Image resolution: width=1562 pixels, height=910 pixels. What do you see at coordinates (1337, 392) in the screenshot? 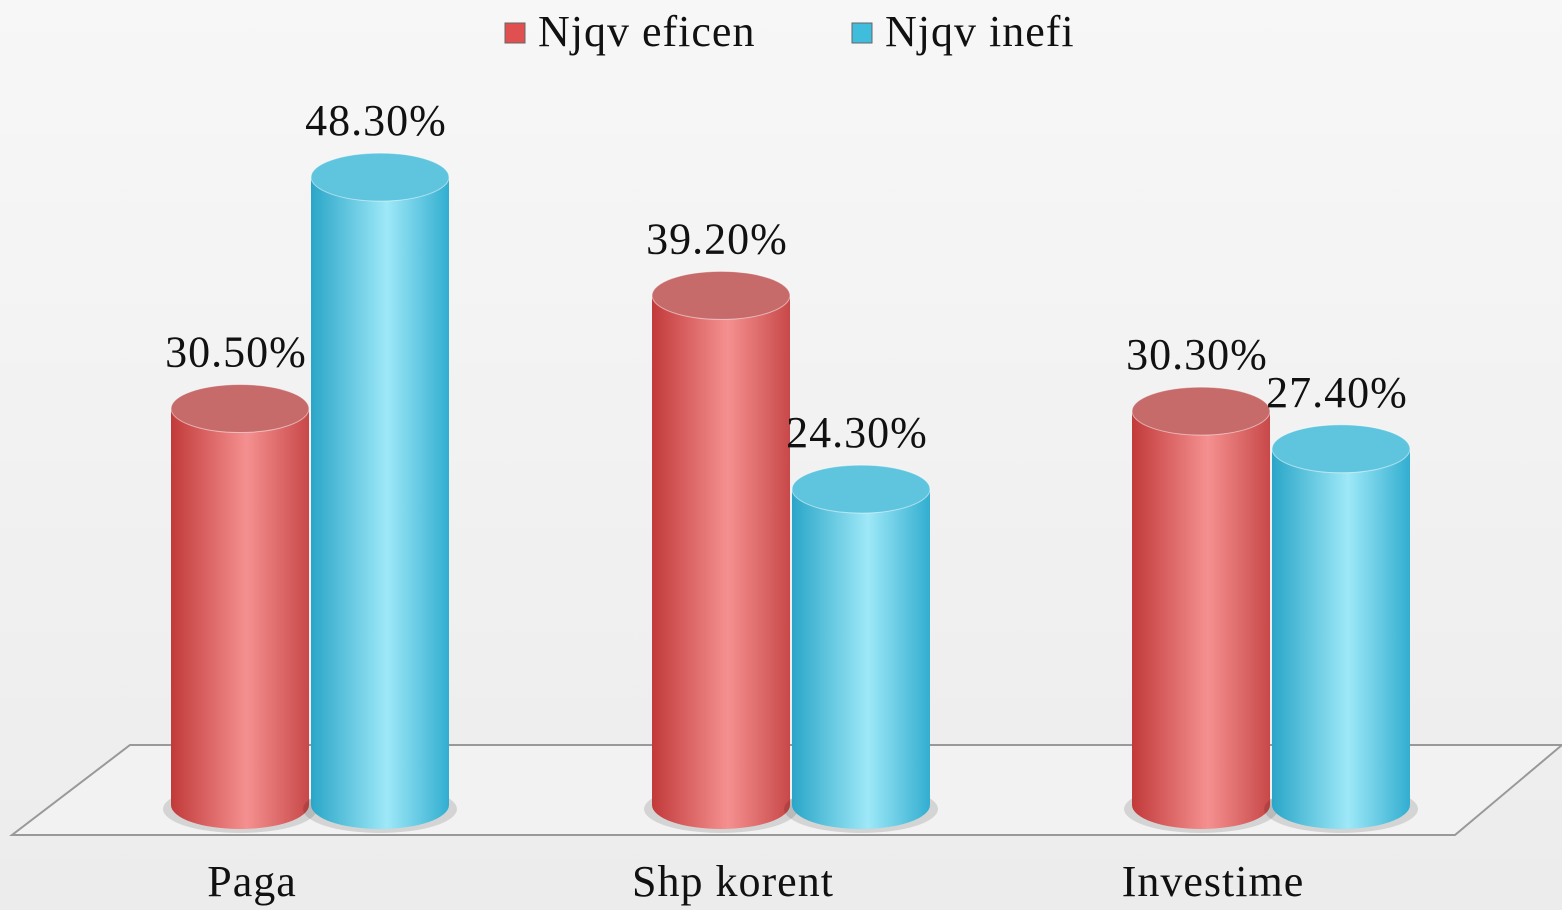
I see `data-label: 27.40%` at bounding box center [1337, 392].